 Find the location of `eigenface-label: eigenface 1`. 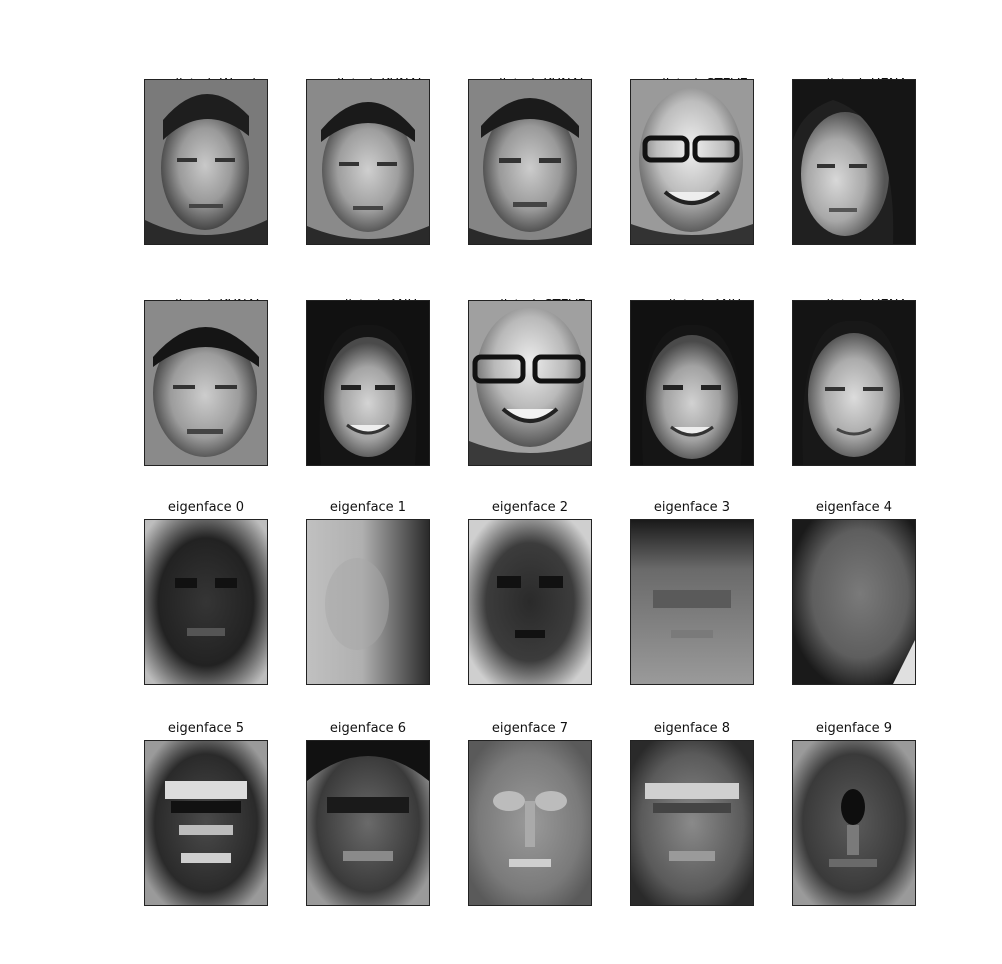

eigenface-label: eigenface 1 is located at coordinates (368, 507).